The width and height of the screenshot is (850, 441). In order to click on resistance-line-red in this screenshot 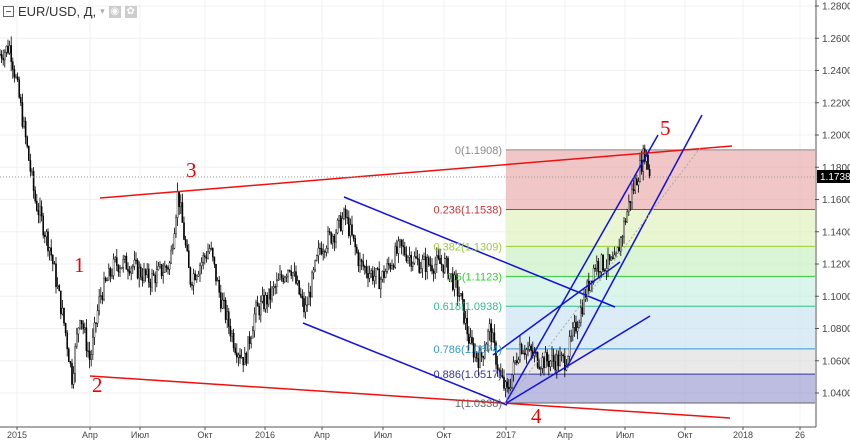, I will do `click(416, 172)`.